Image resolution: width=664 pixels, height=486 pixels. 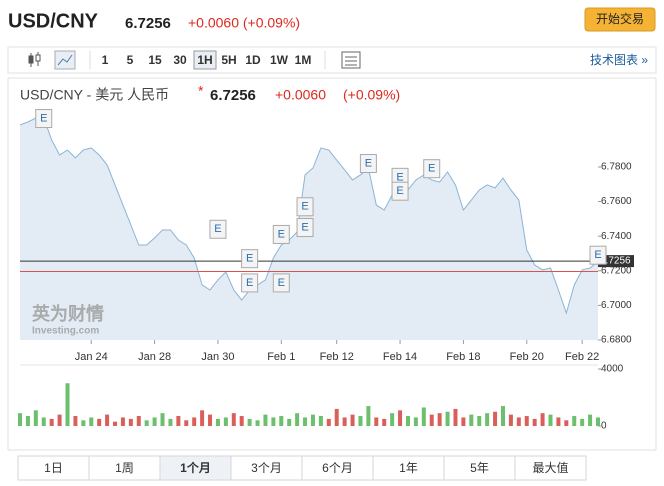 I want to click on interval: 1, so click(x=105, y=60).